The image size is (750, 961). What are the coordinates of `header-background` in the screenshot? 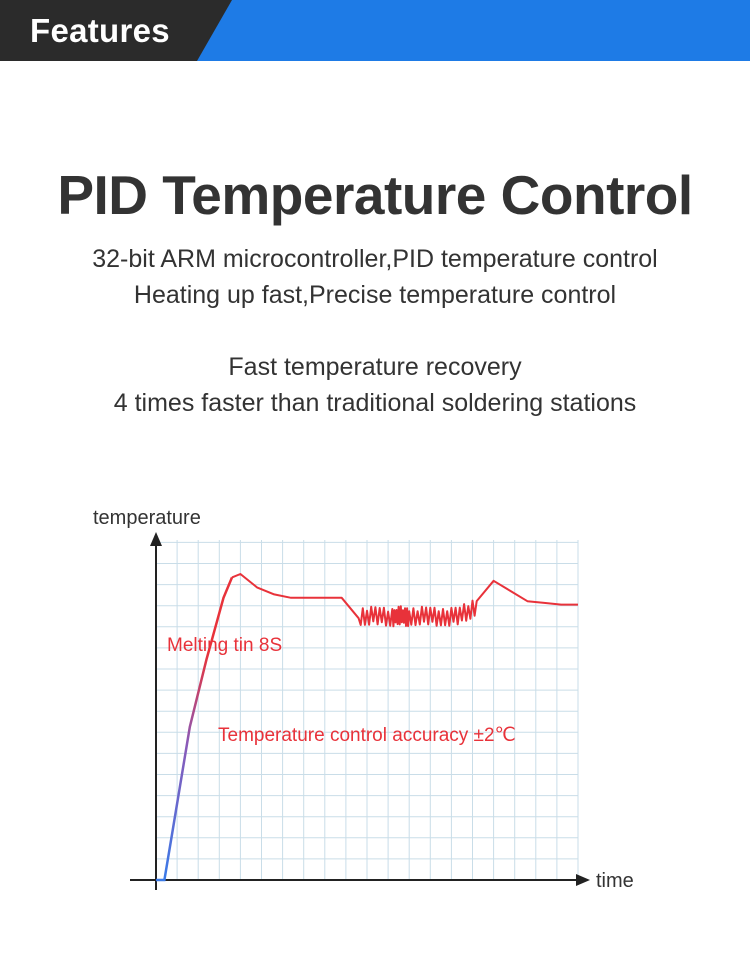 It's located at (375, 30).